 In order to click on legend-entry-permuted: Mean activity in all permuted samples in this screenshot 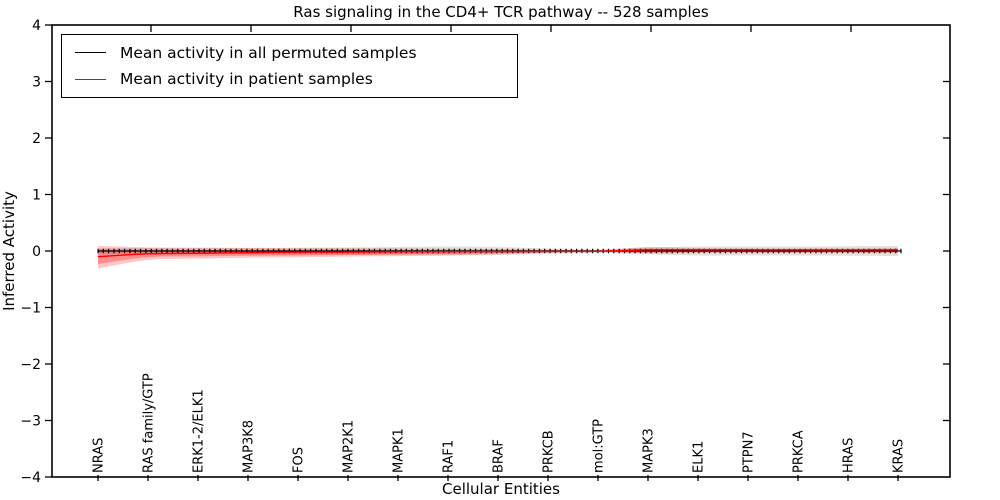, I will do `click(296, 53)`.